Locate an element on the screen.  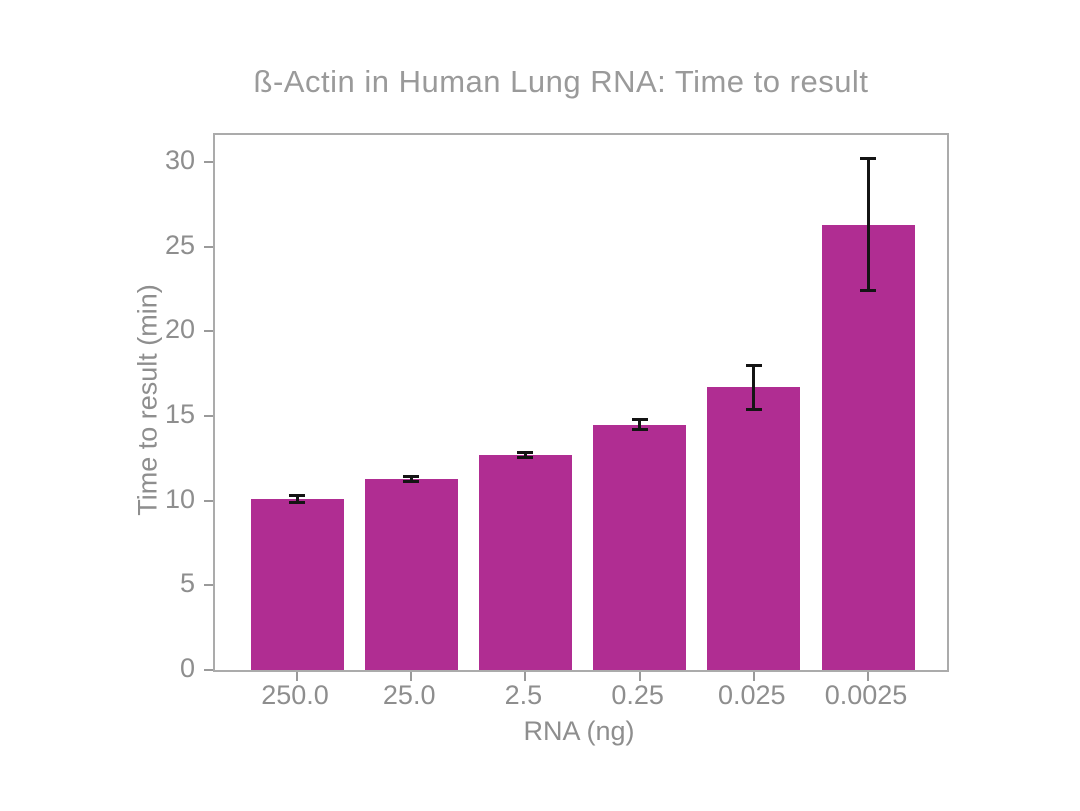
y-tick-label: 15 is located at coordinates (179, 414).